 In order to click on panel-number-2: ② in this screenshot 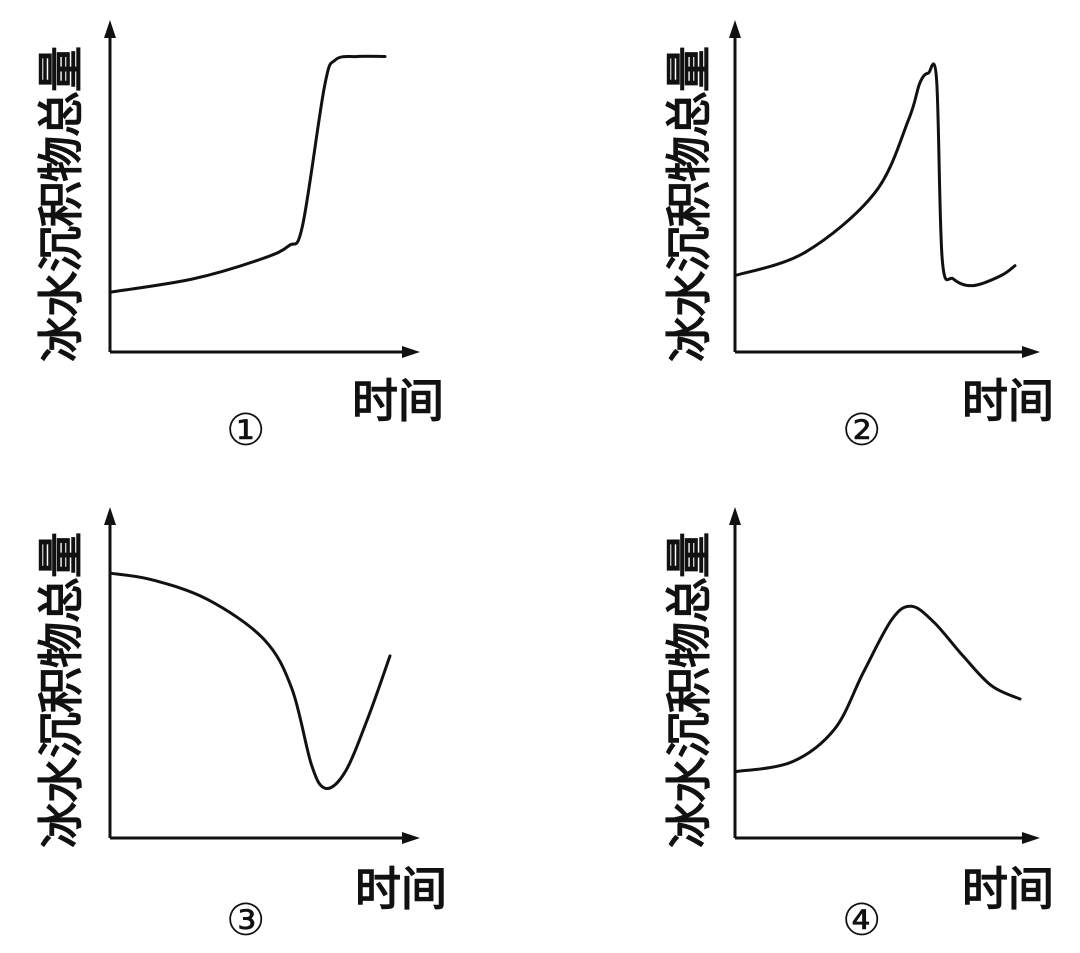, I will do `click(862, 430)`.